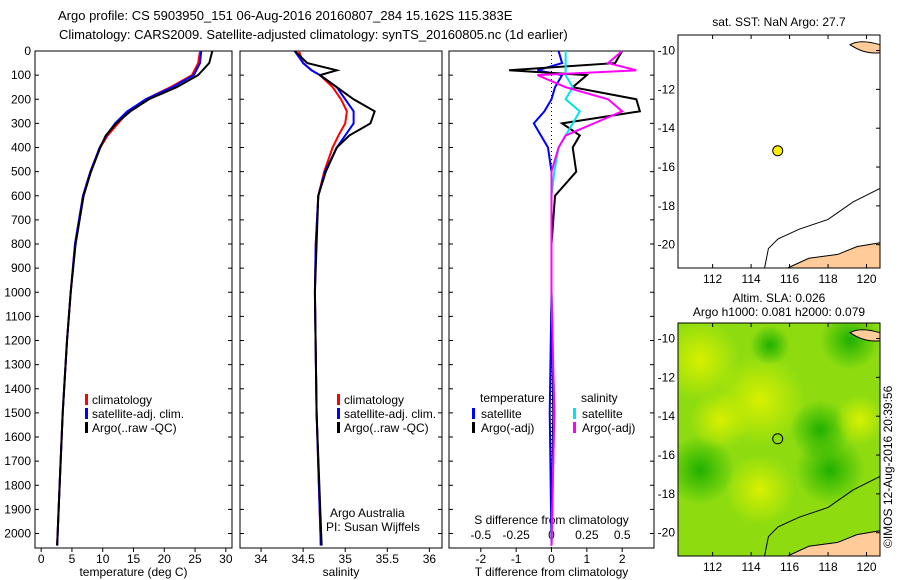  Describe the element at coordinates (195, 559) in the screenshot. I see `x-tick-label: 25` at that location.